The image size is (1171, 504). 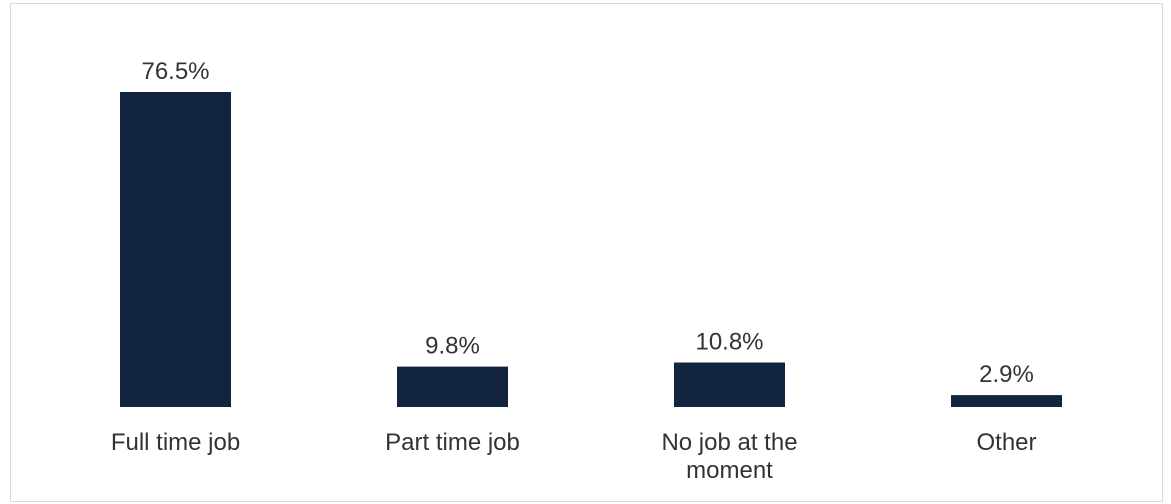 What do you see at coordinates (1006, 442) in the screenshot?
I see `category-label-3: Other` at bounding box center [1006, 442].